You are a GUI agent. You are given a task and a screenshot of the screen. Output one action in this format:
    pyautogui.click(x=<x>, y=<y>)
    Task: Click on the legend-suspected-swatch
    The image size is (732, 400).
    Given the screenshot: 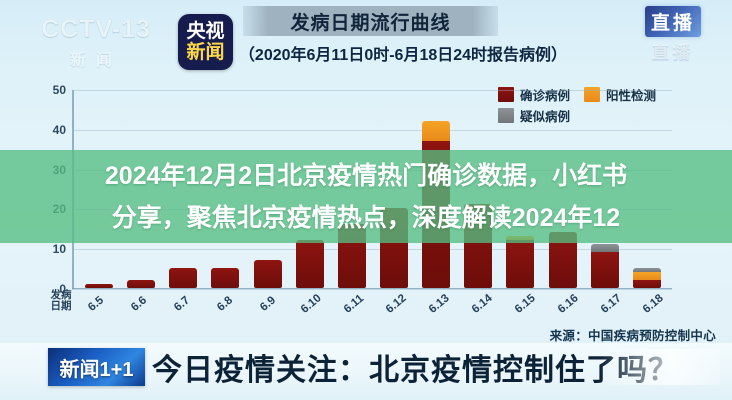 What is the action you would take?
    pyautogui.click(x=506, y=115)
    